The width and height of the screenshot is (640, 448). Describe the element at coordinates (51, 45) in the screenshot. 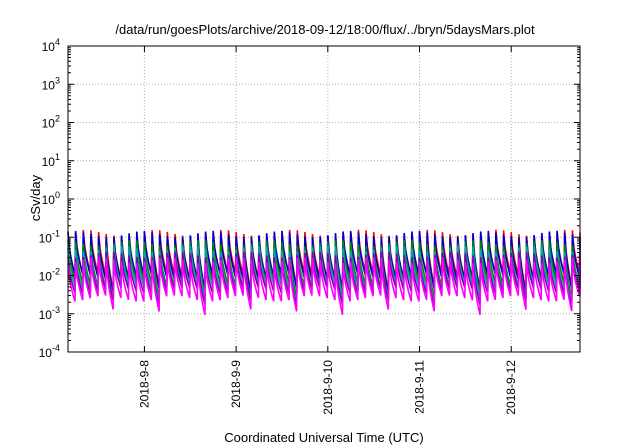

I see `y-tick-label: 10⁴` at that location.